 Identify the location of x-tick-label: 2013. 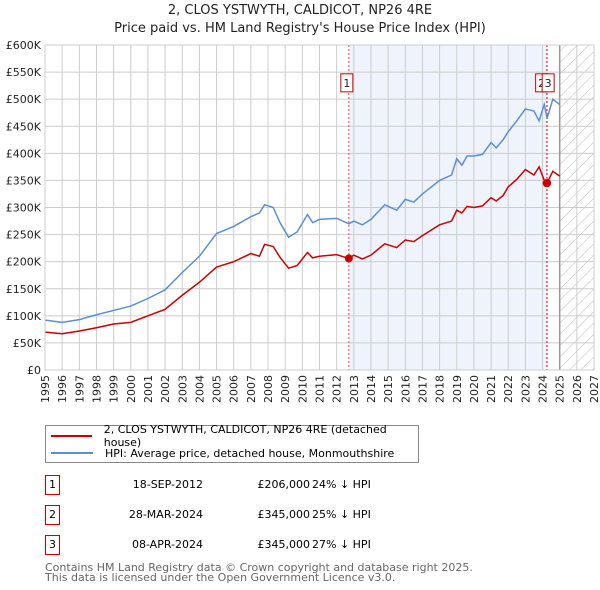
(354, 389).